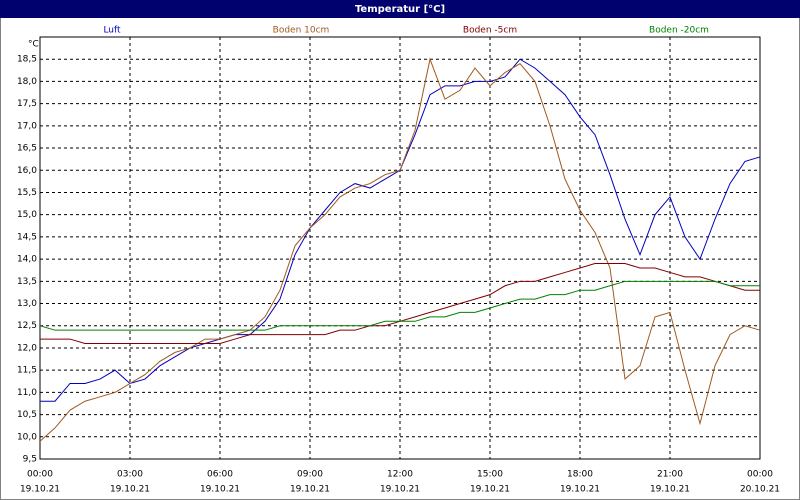 Image resolution: width=800 pixels, height=500 pixels. Describe the element at coordinates (490, 475) in the screenshot. I see `x-tick-label: 15:00` at that location.